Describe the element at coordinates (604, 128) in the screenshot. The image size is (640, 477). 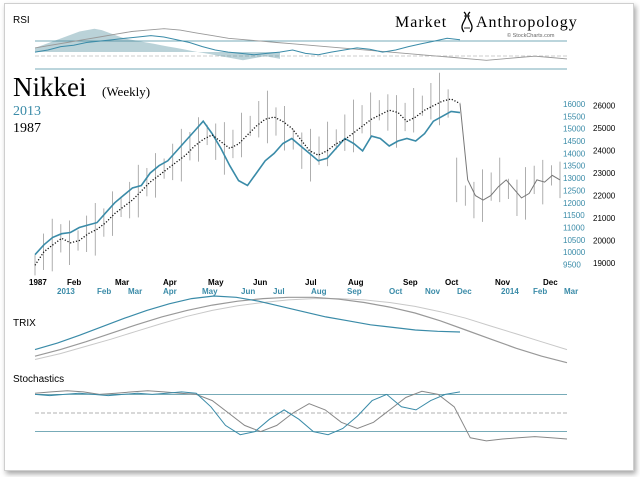
I see `tick-1987-25000: 25000` at that location.